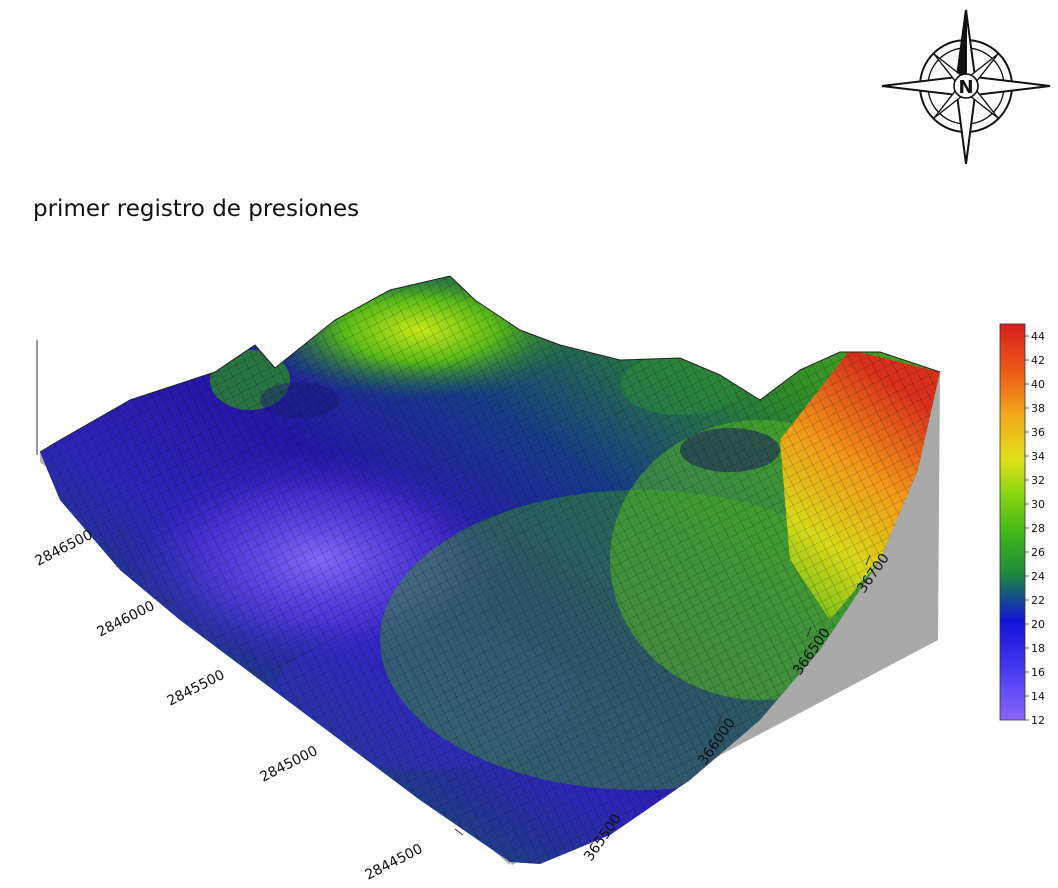  I want to click on colorbar-tick-label: 42, so click(1038, 360).